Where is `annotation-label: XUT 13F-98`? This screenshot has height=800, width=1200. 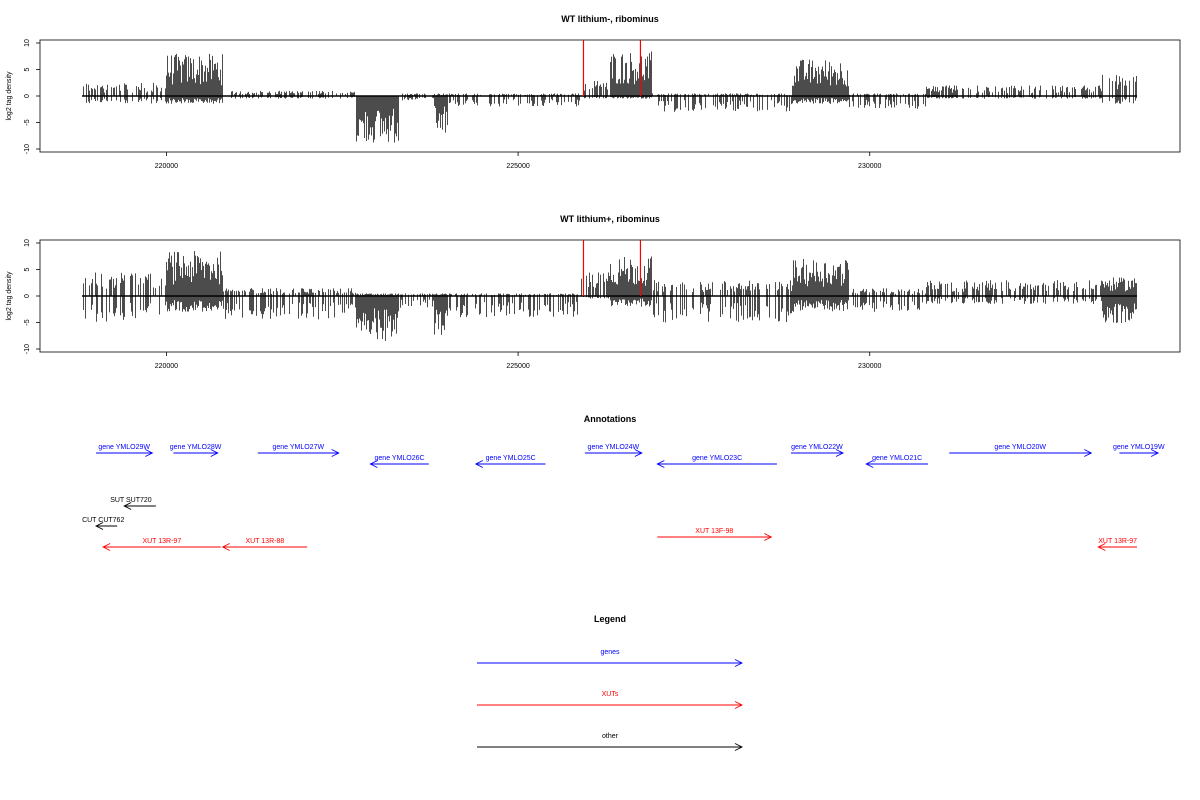 annotation-label: XUT 13F-98 is located at coordinates (714, 531).